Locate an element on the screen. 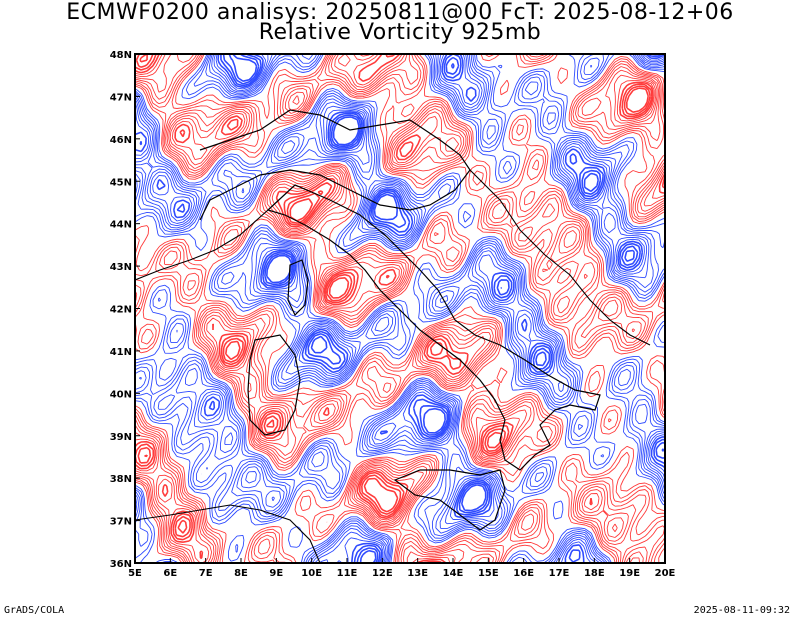  lon-tick-label: 15E is located at coordinates (488, 573).